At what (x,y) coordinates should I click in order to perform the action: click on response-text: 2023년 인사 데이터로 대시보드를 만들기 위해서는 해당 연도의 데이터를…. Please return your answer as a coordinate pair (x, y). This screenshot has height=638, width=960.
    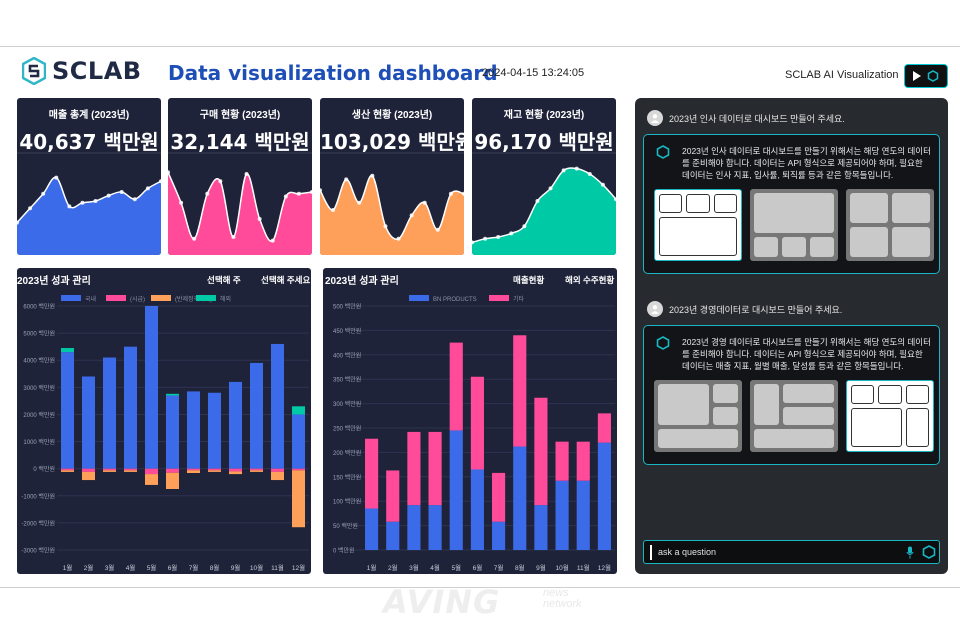
    Looking at the image, I should click on (806, 163).